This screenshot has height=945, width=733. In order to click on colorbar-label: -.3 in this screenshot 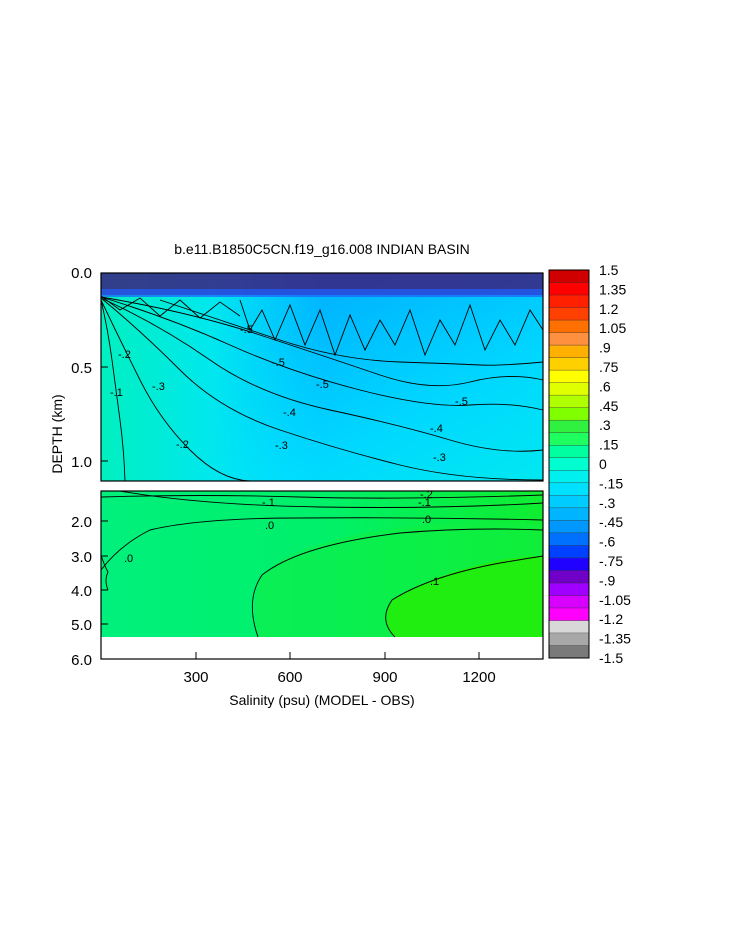, I will do `click(607, 503)`.